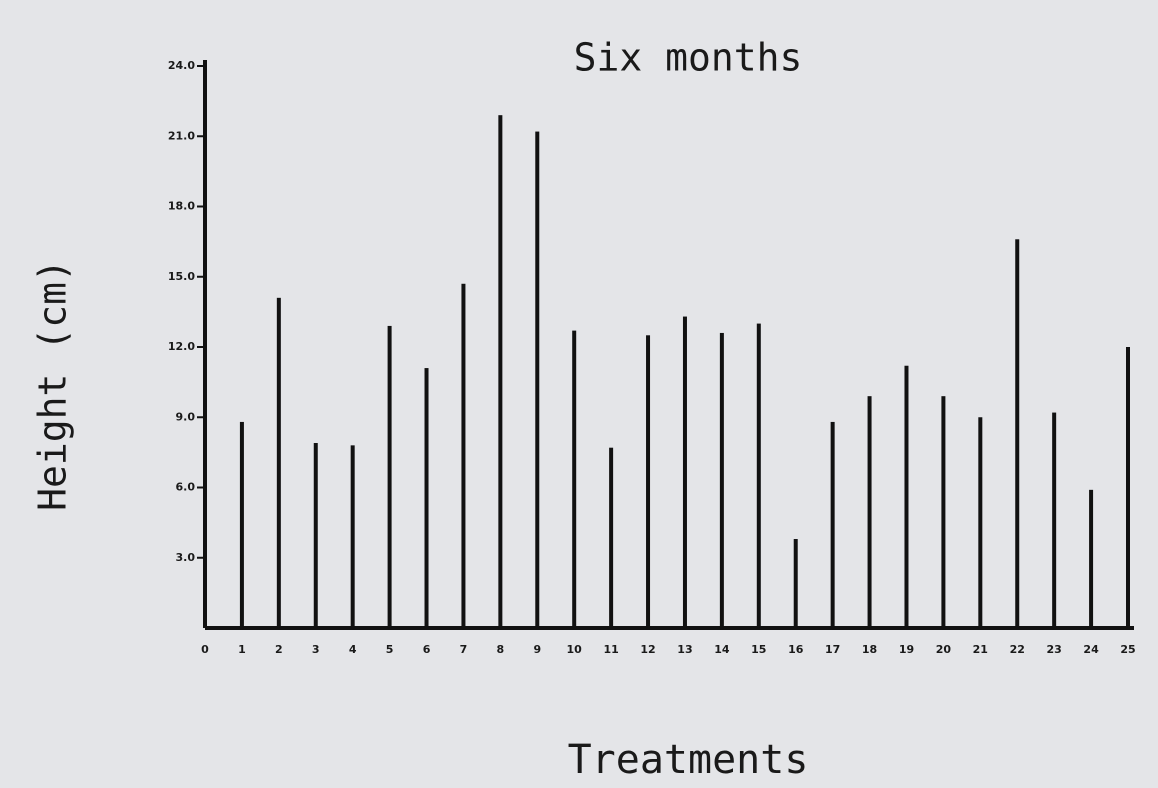 Image resolution: width=1158 pixels, height=788 pixels. What do you see at coordinates (205, 649) in the screenshot?
I see `x-tick-label: 0` at bounding box center [205, 649].